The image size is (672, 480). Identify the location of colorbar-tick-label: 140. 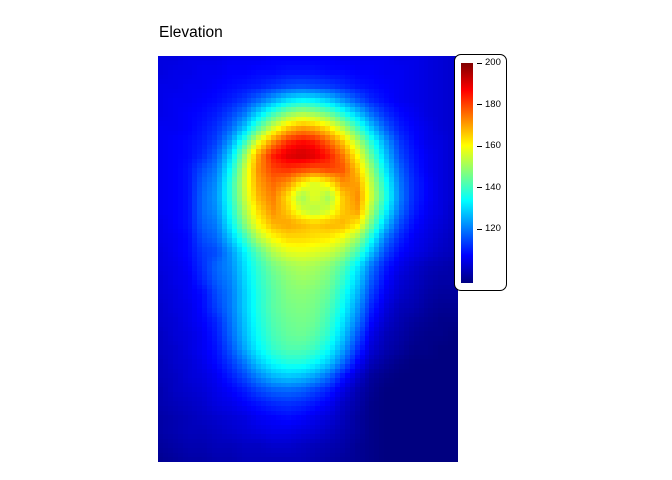
(493, 187).